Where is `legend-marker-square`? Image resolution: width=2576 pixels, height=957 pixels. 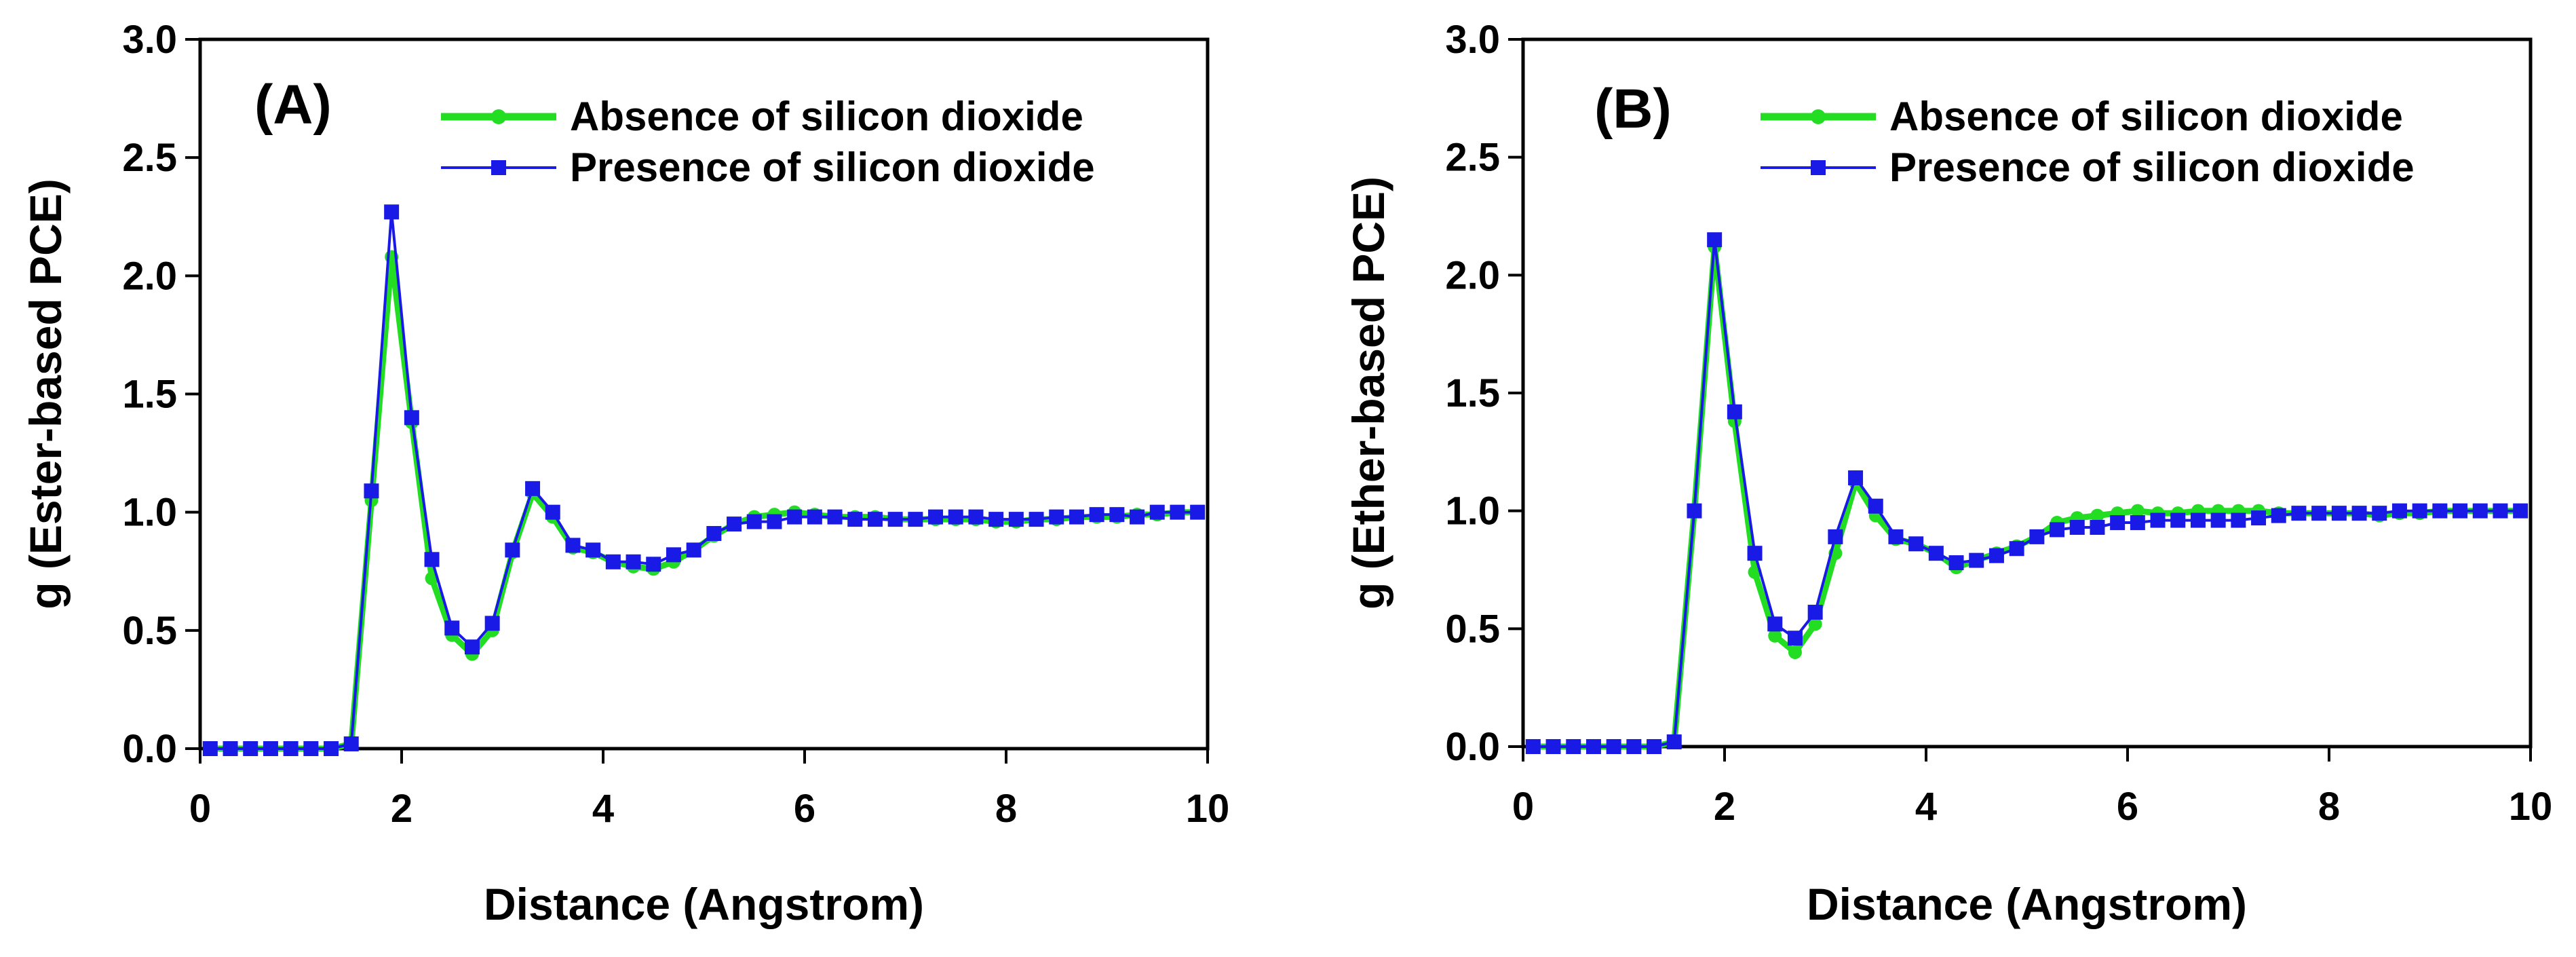
legend-marker-square is located at coordinates (1818, 167).